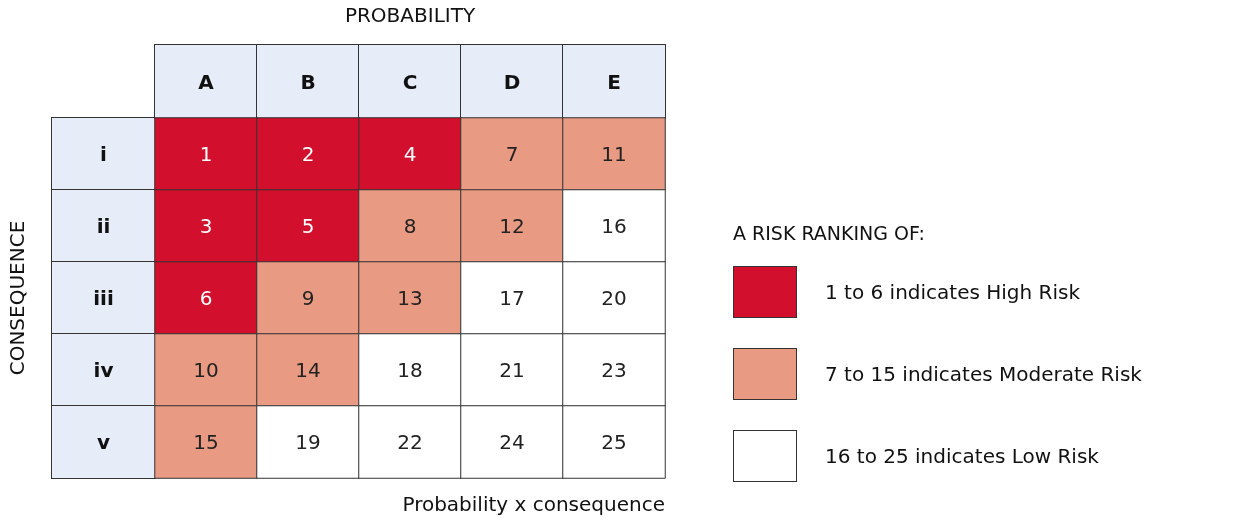  I want to click on data-label: 7, so click(512, 154).